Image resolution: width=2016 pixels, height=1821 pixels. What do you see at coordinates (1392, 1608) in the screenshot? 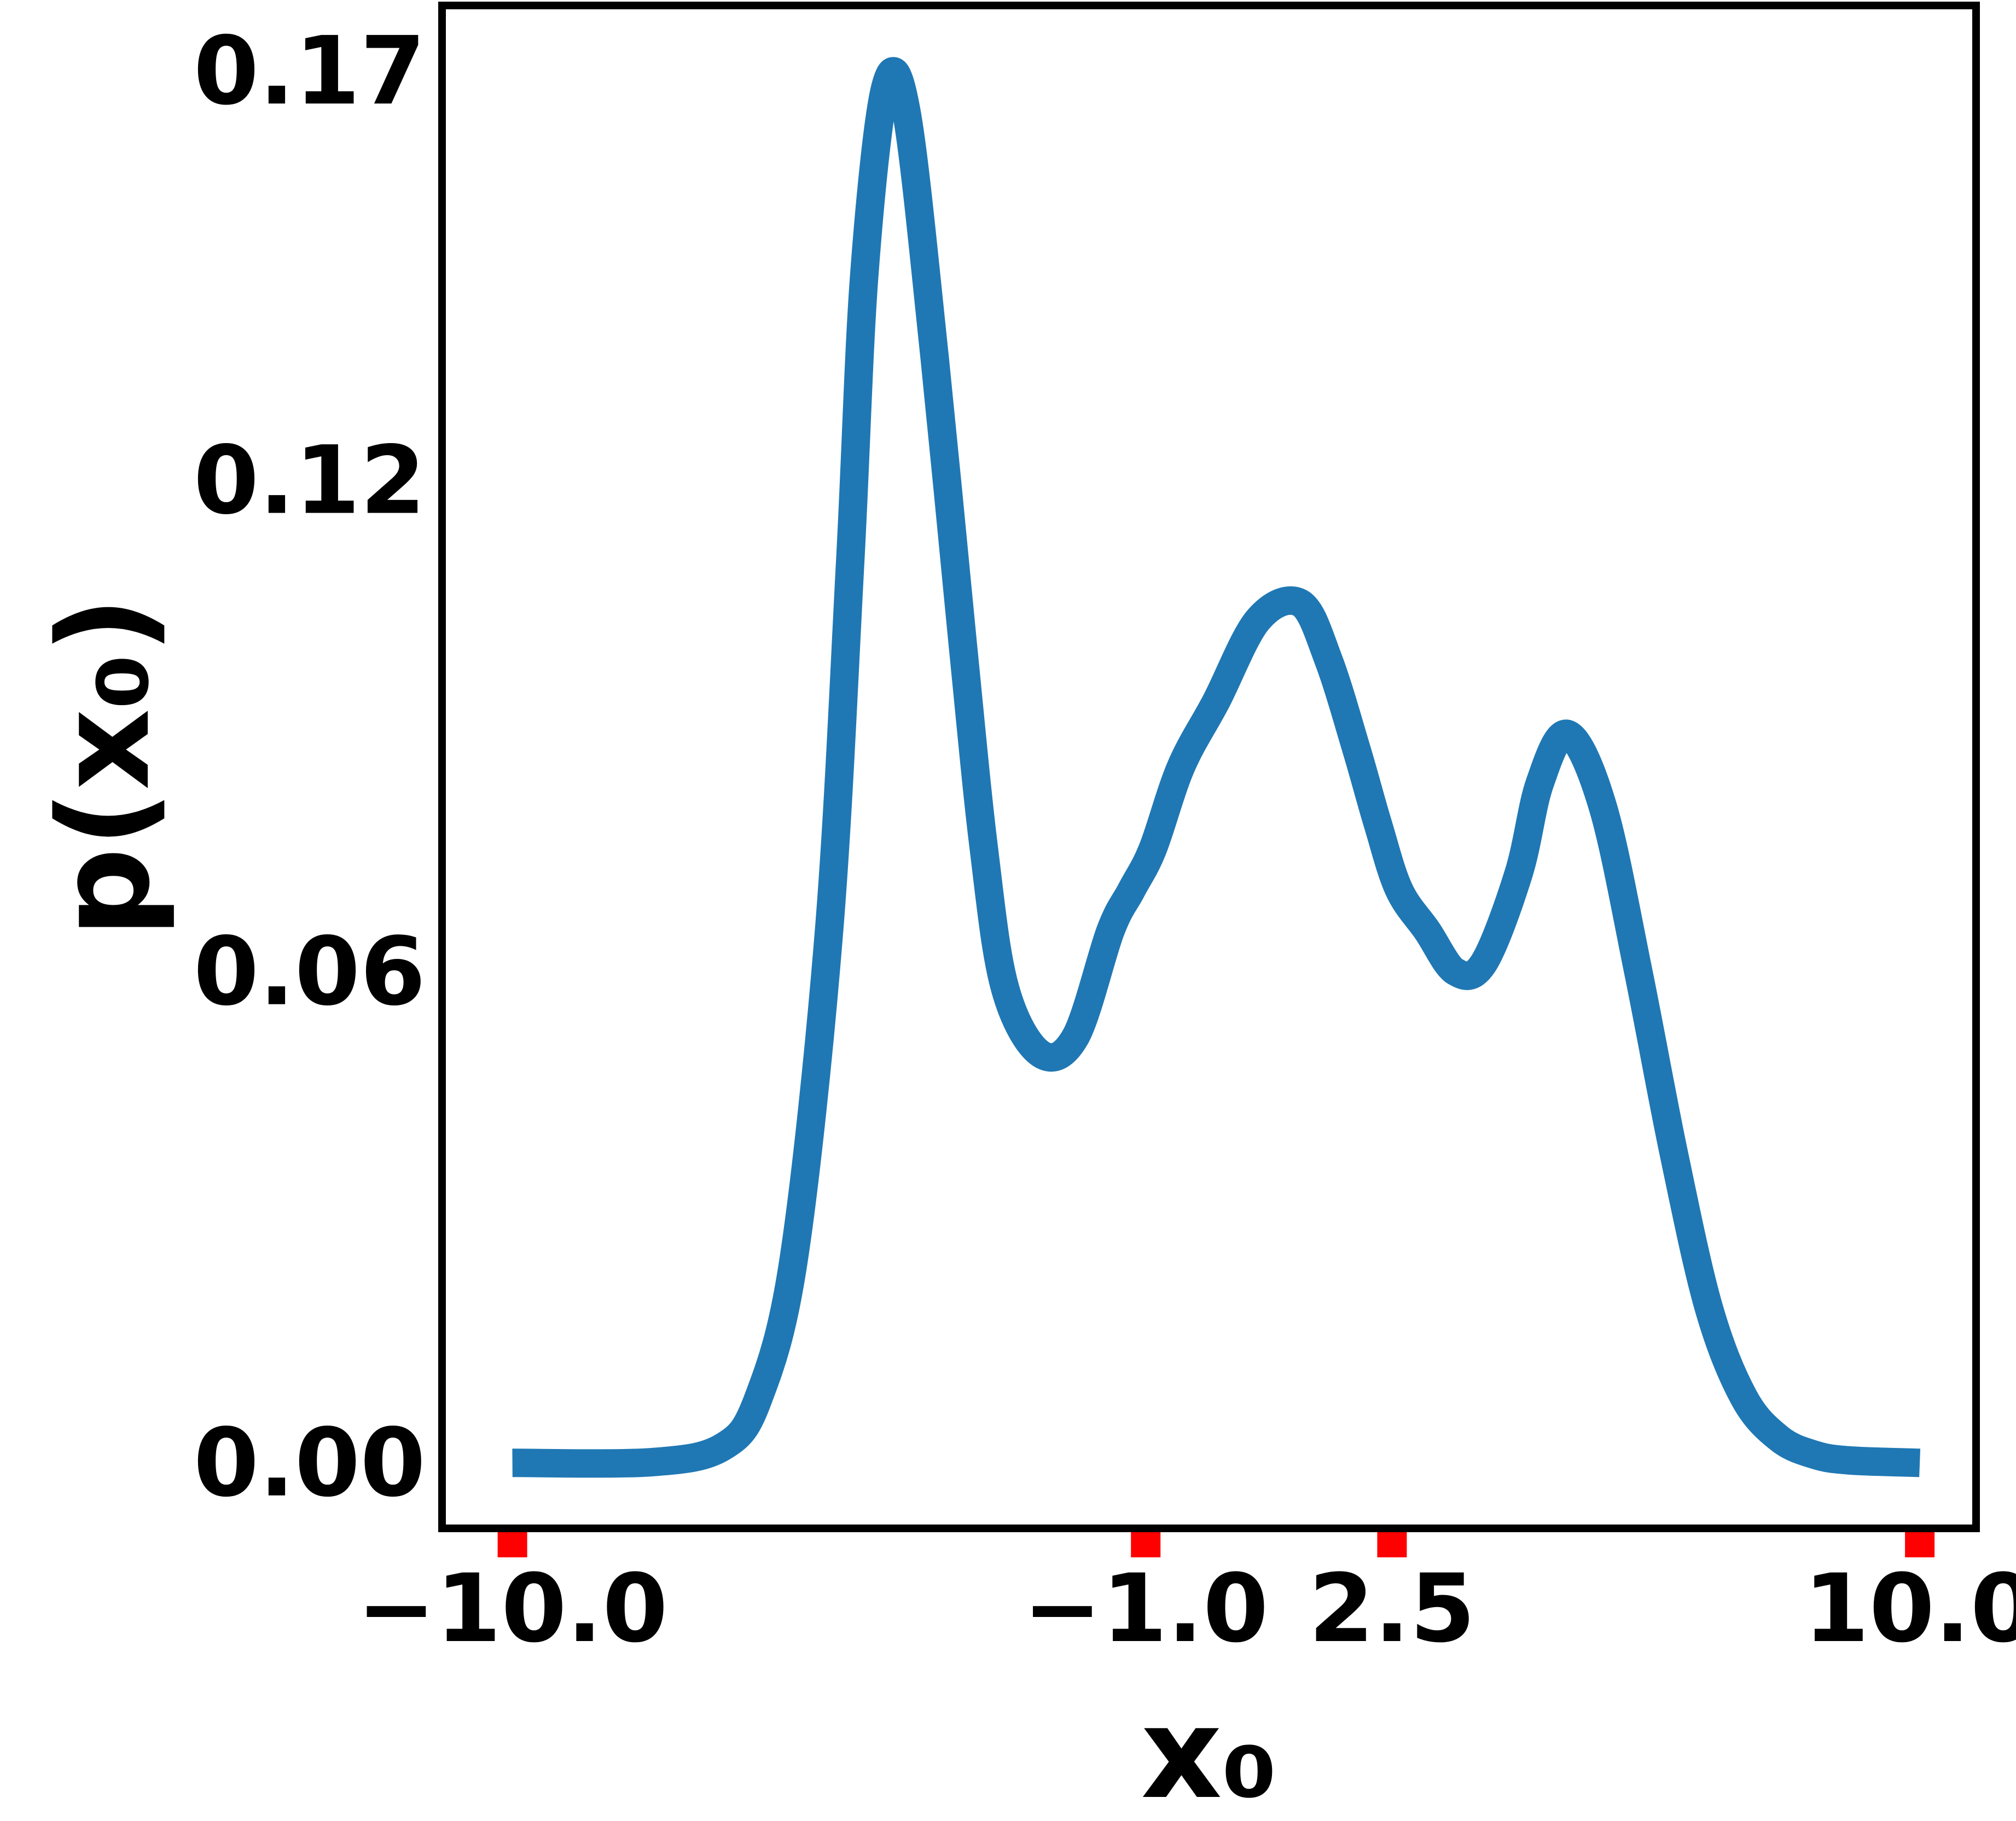
I see `x-tick-label-2: 2.5` at bounding box center [1392, 1608].